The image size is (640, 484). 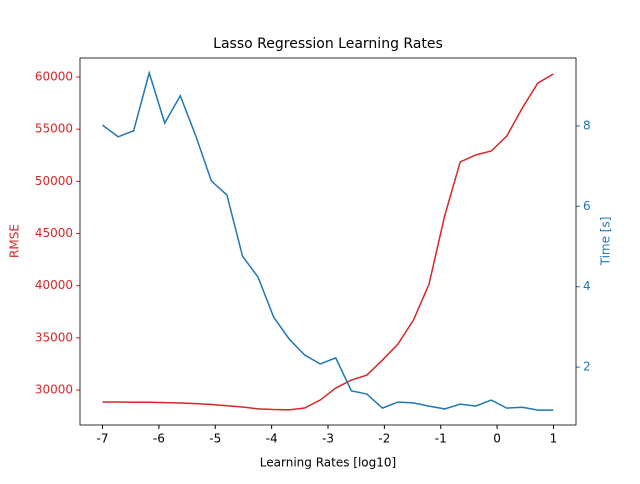 I want to click on y-tick-label: 40000, so click(x=54, y=285).